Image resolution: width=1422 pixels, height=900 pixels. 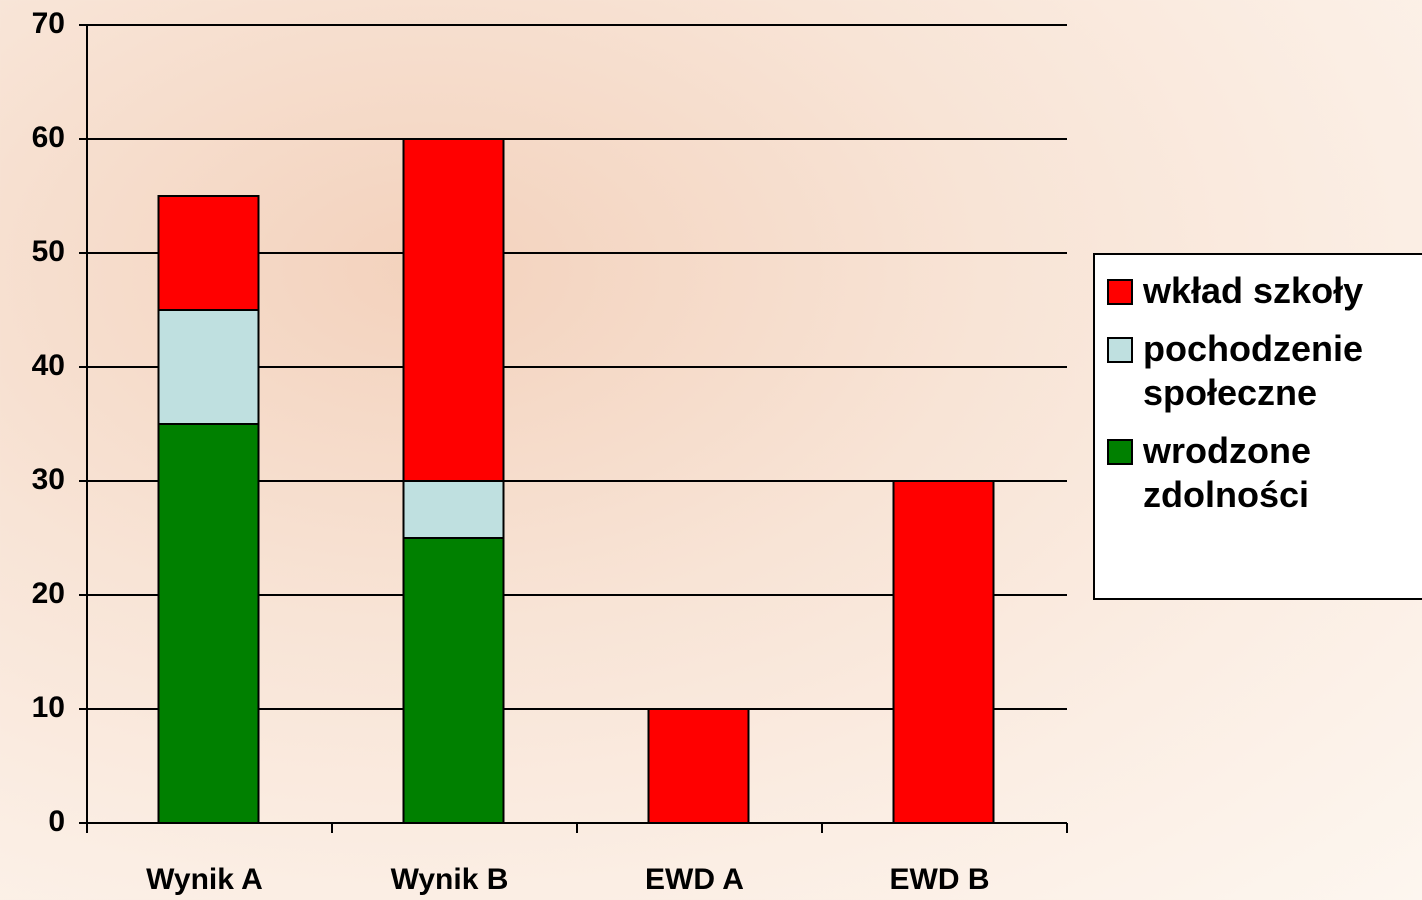 I want to click on x-tick-label: EWD A, so click(x=694, y=879).